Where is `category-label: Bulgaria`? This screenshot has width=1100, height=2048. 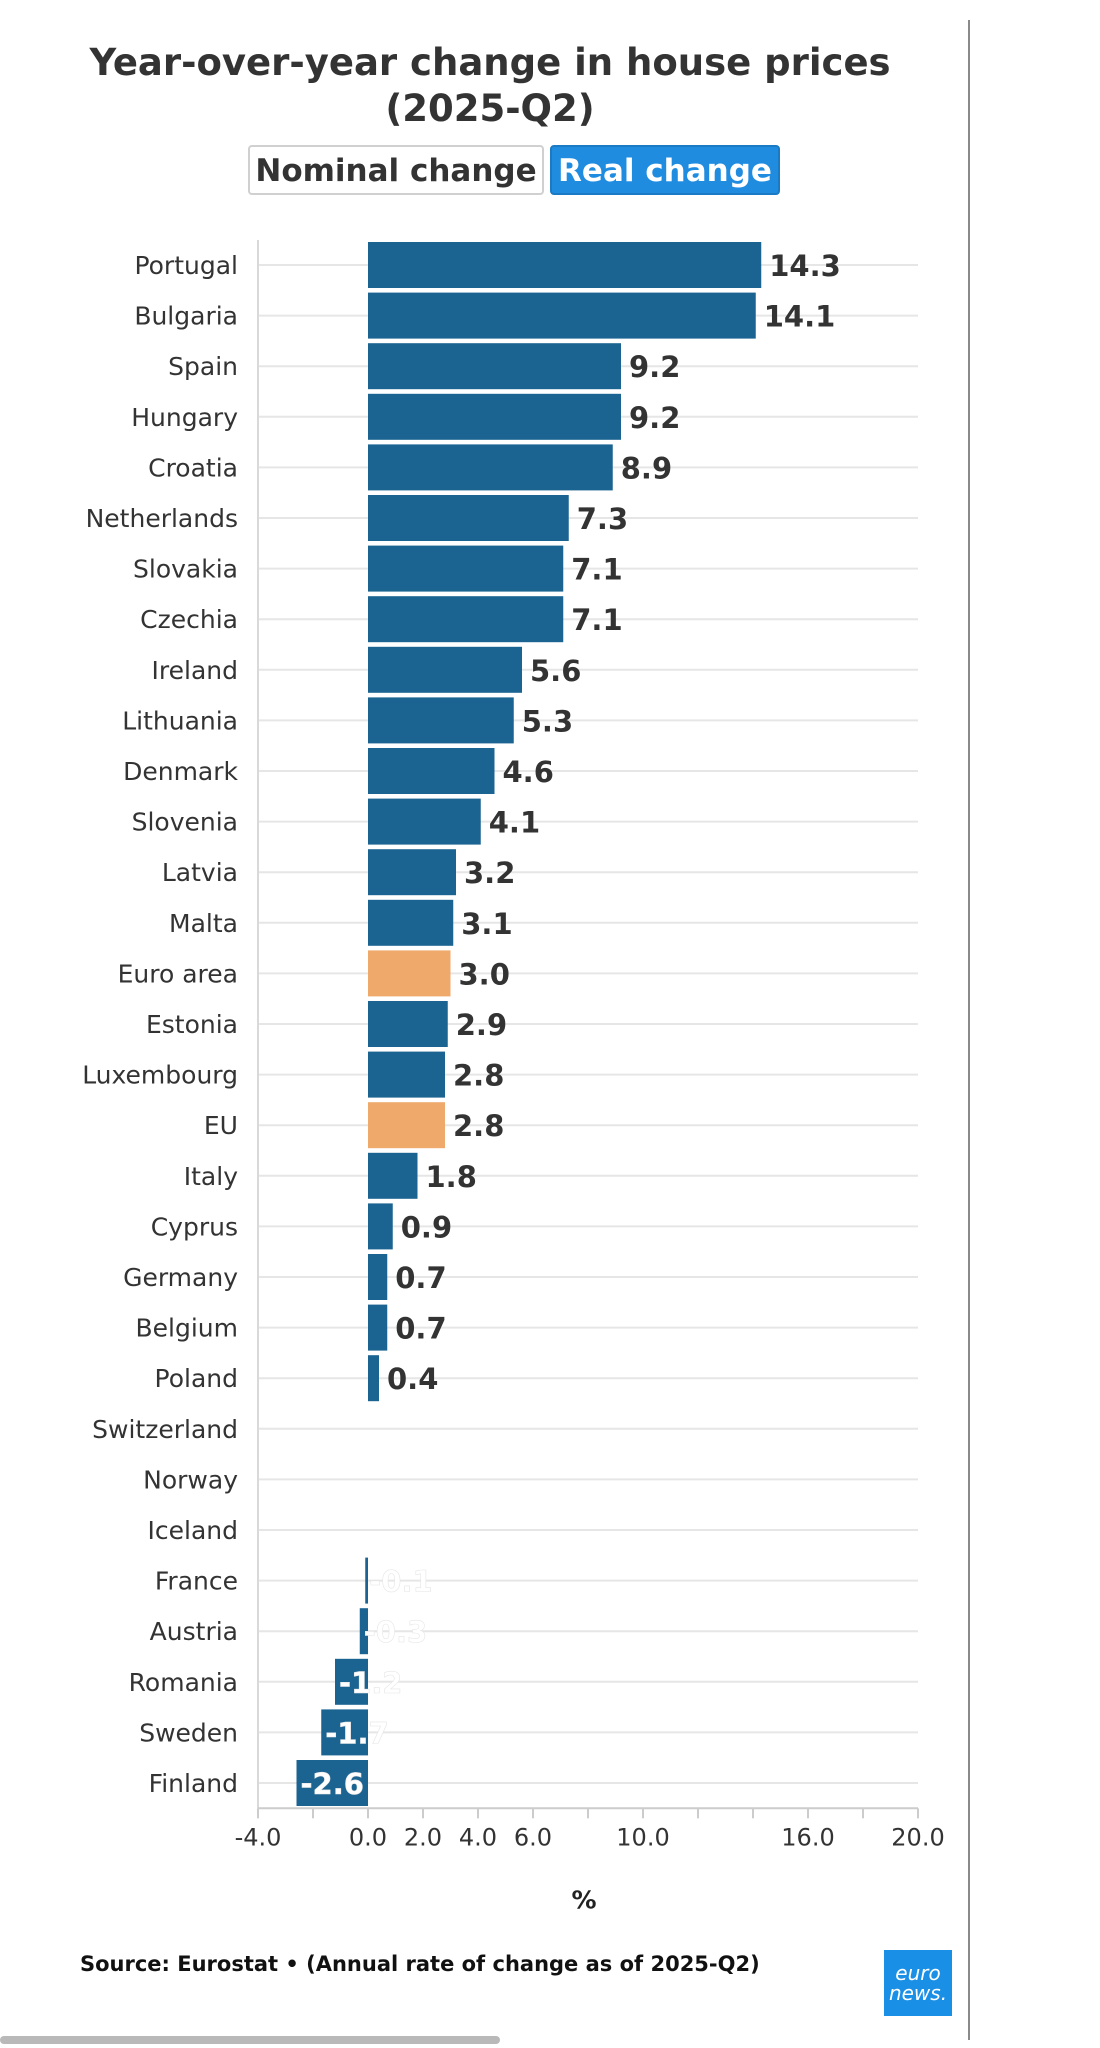 category-label: Bulgaria is located at coordinates (186, 316).